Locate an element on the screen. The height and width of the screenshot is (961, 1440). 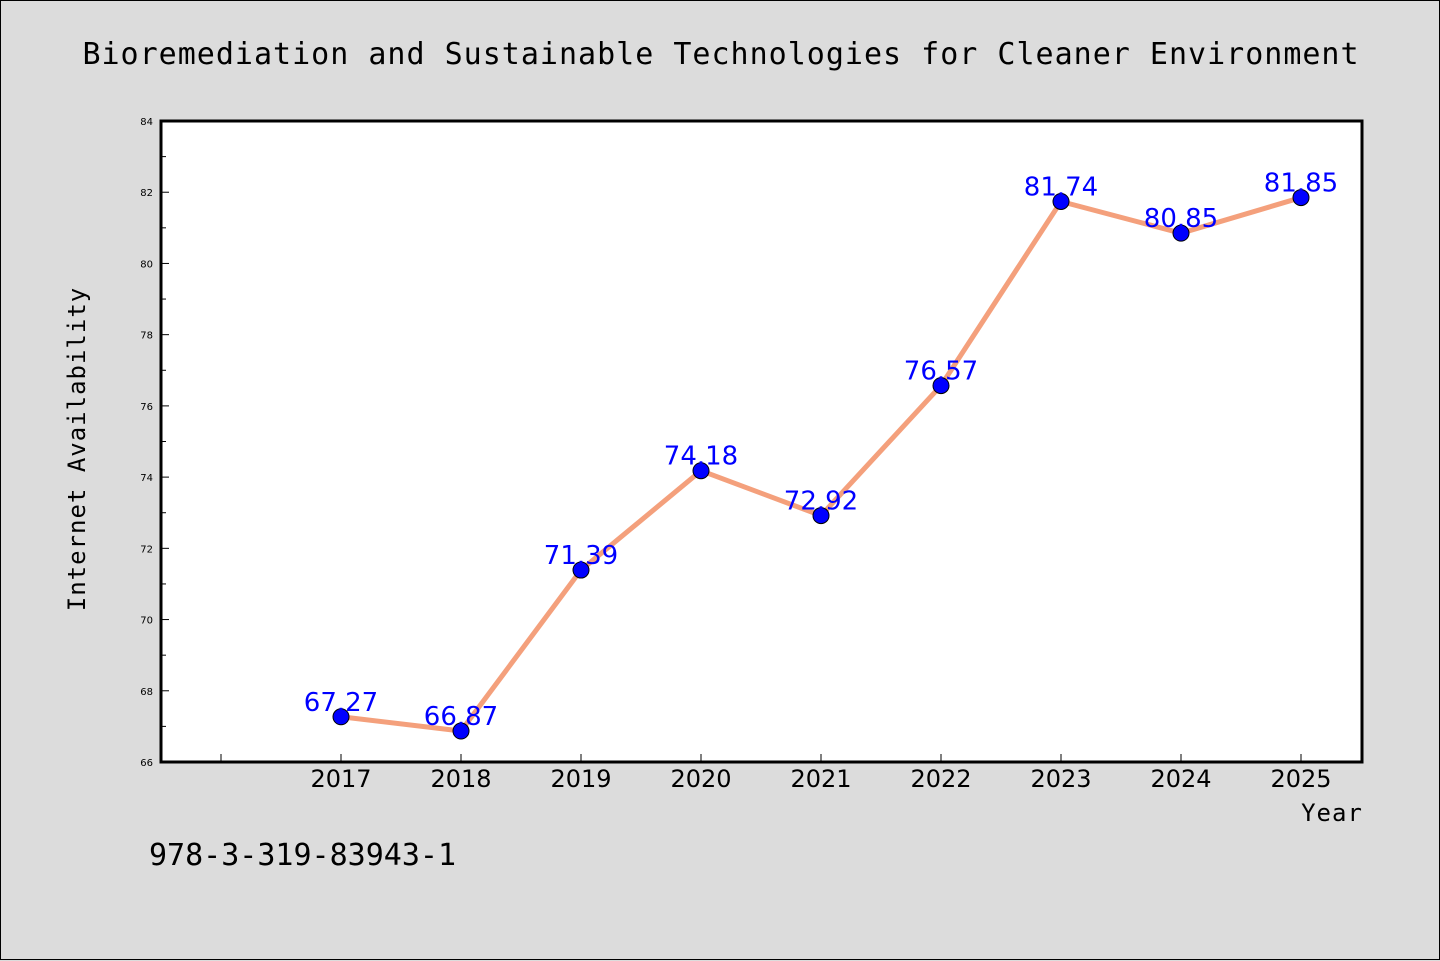
y-tick-label: 74 is located at coordinates (146, 478).